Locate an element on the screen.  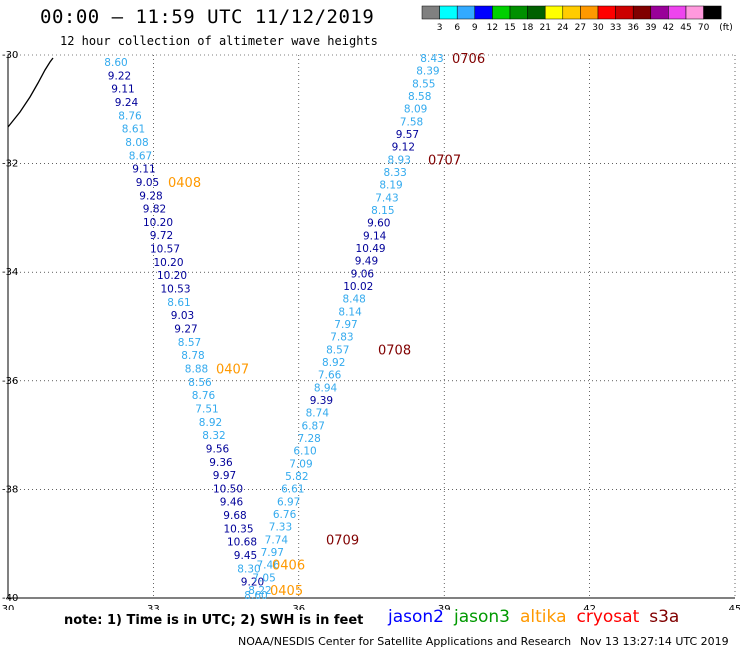
lat-tick-label: -36 is located at coordinates (10, 381).